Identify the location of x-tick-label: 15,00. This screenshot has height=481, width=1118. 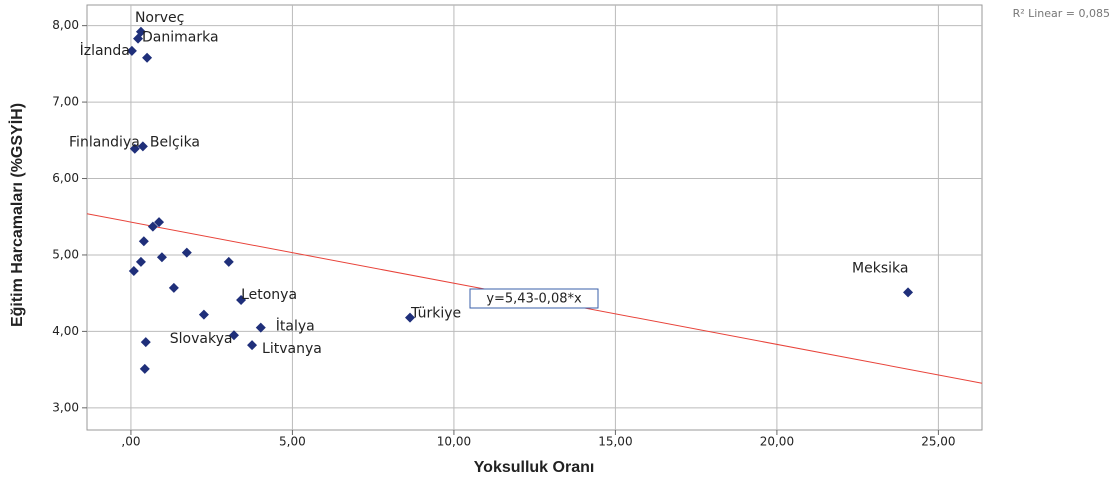
(615, 442).